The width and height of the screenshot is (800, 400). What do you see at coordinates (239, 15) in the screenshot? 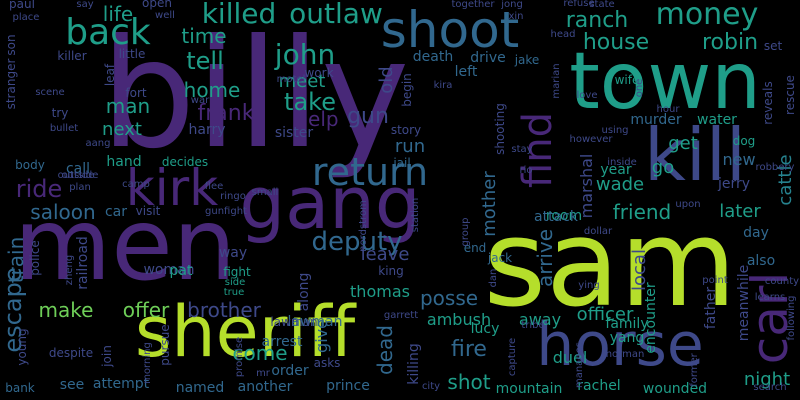
I see `cloud-word: killed` at bounding box center [239, 15].